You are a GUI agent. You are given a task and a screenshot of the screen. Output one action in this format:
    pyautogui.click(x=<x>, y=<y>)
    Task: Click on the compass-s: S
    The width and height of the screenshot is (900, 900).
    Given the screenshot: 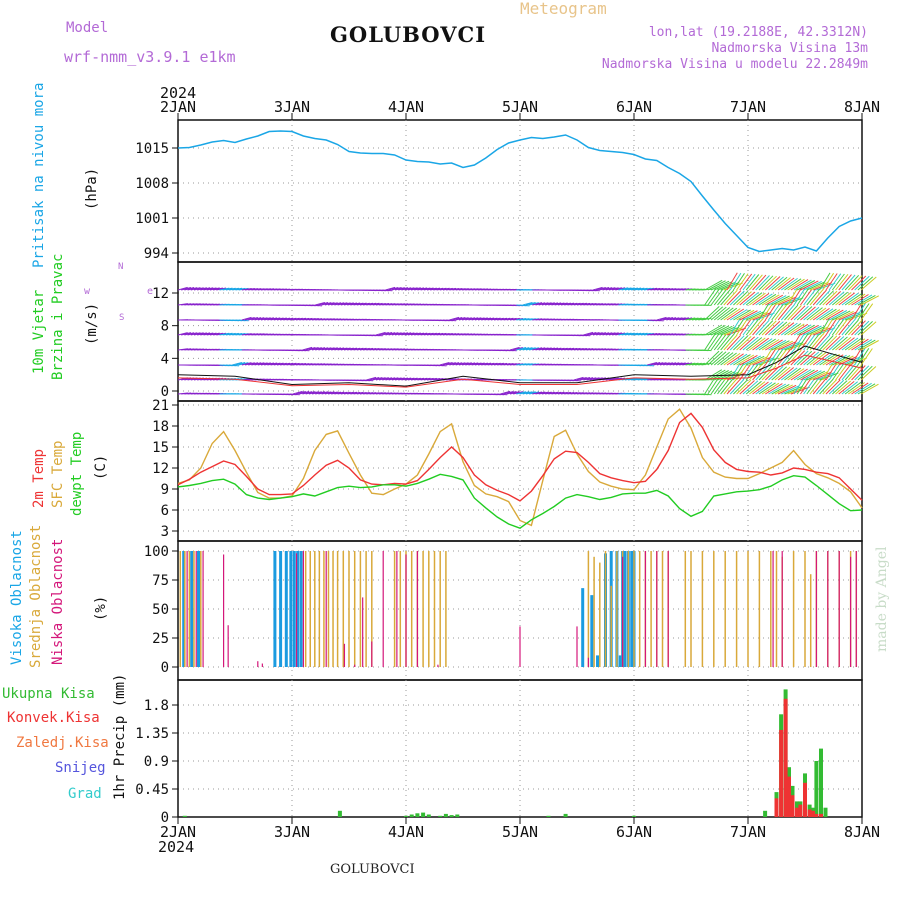 What is the action you would take?
    pyautogui.click(x=122, y=318)
    